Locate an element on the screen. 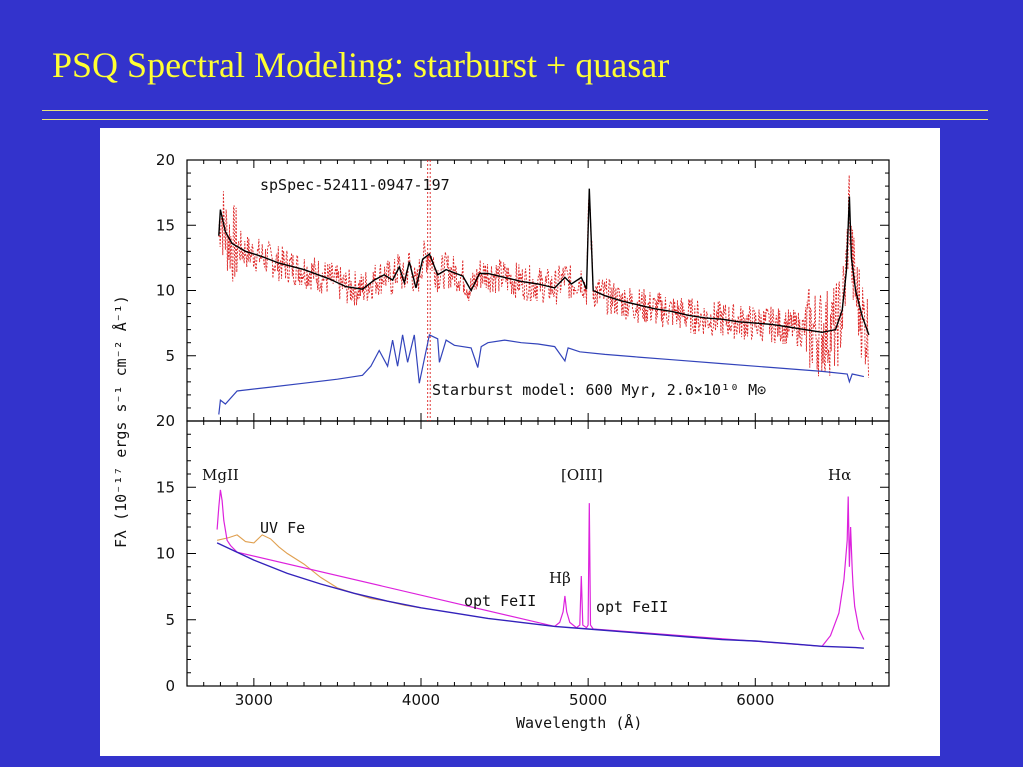 Image resolution: width=1023 pixels, height=767 pixels. halpha-label: Hα is located at coordinates (839, 475).